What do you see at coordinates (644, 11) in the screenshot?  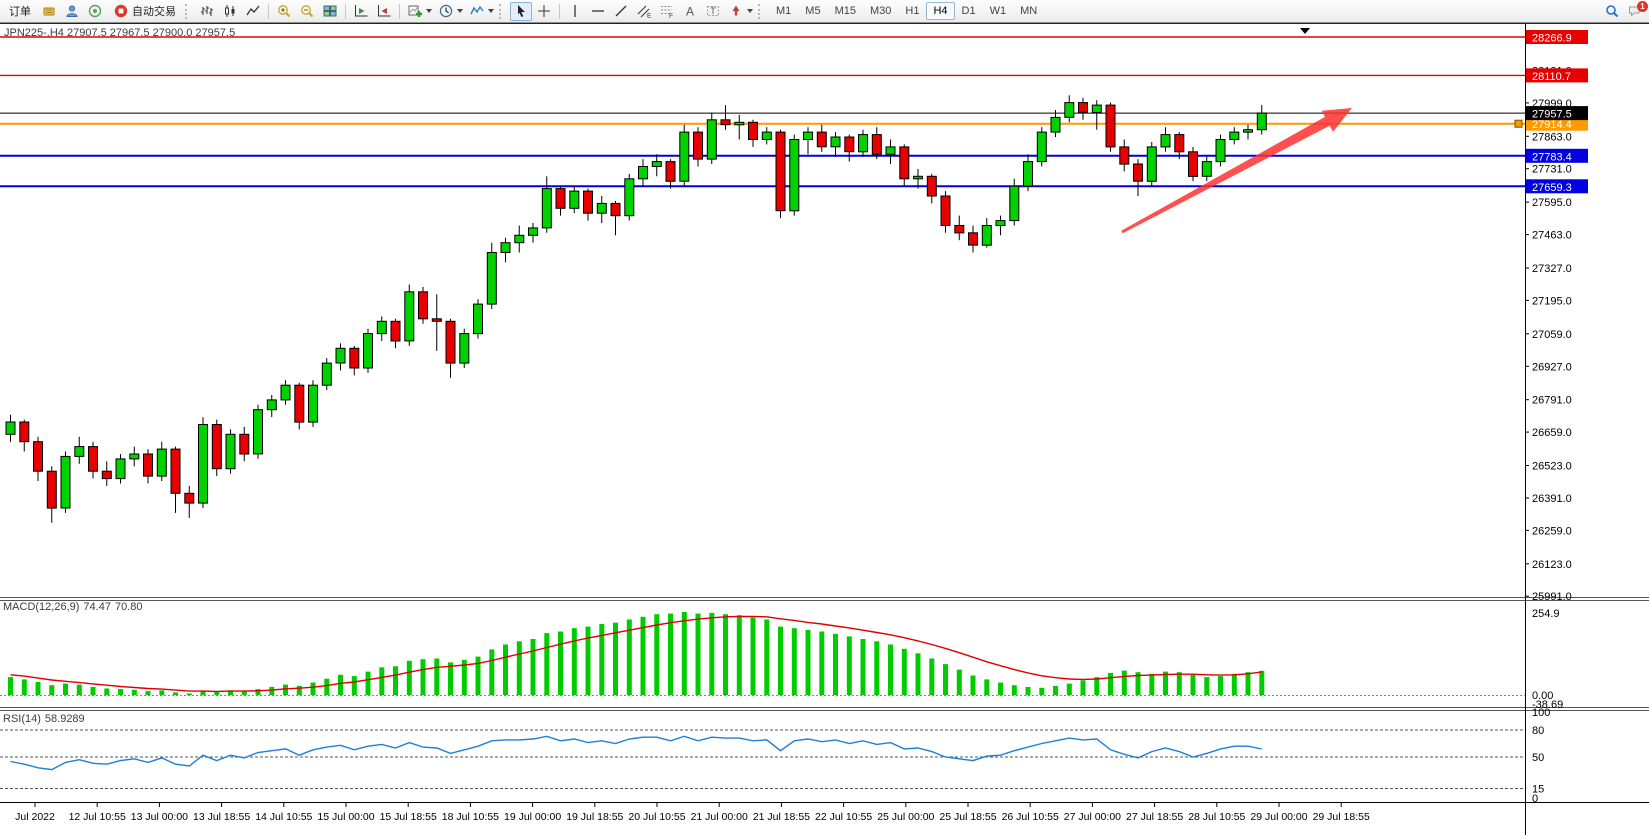 I see `equidistant-channel-button: E` at bounding box center [644, 11].